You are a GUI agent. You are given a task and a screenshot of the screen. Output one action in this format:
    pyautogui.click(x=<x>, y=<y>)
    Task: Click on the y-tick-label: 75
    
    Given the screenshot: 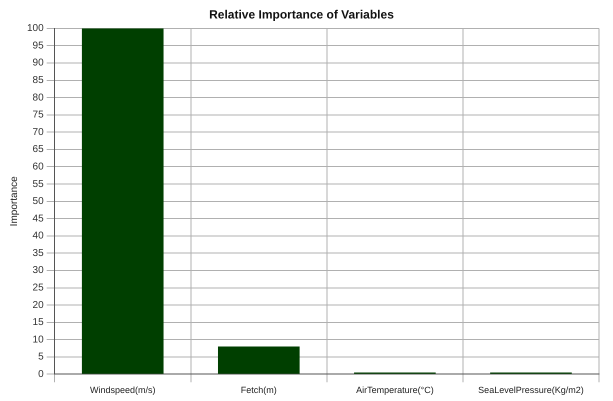 What is the action you would take?
    pyautogui.click(x=38, y=115)
    